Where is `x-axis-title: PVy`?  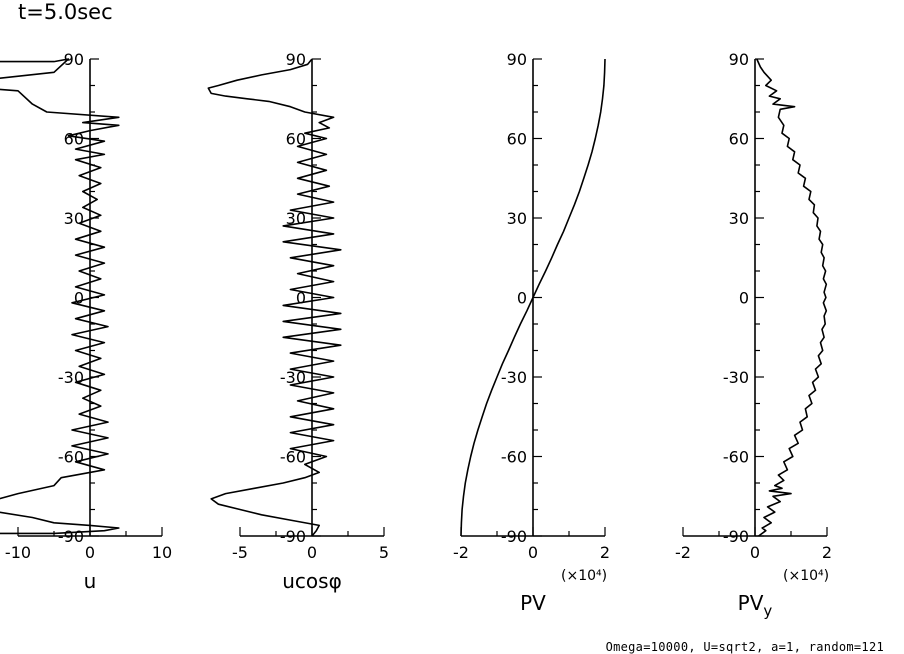
x-axis-title: PVy is located at coordinates (755, 605).